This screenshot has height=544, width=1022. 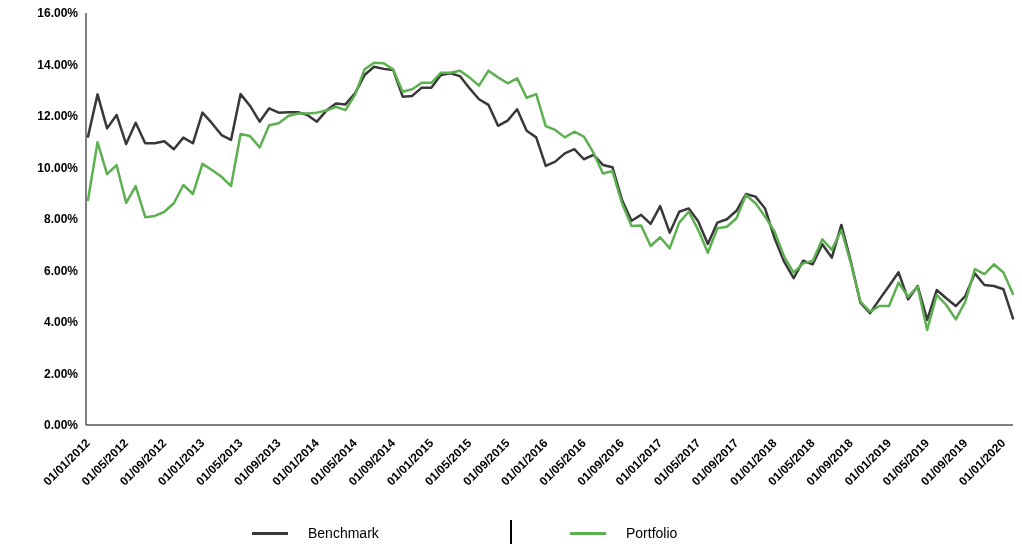 I want to click on y-tick-label: 14.00%, so click(x=58, y=64).